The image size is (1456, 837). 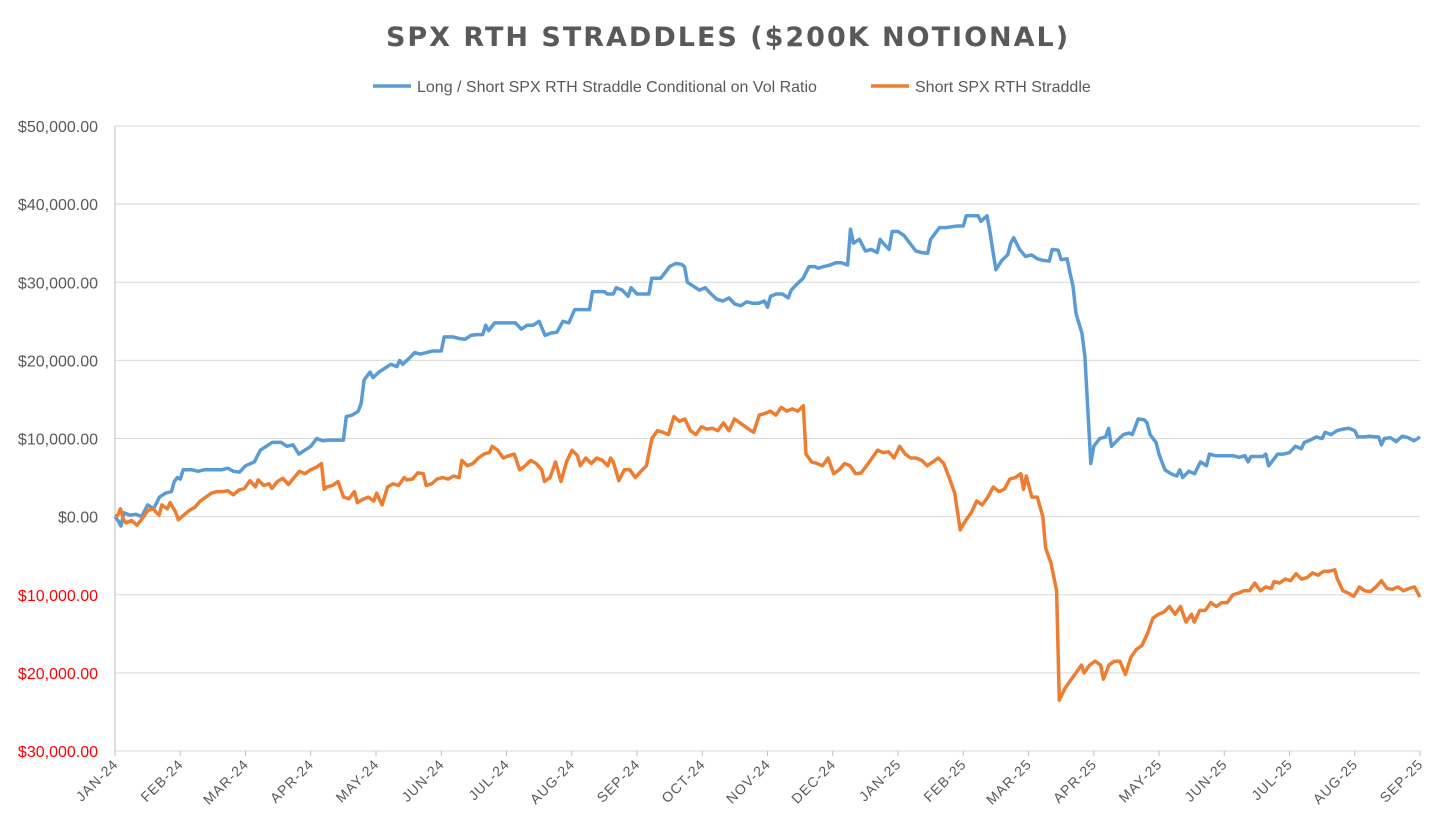 I want to click on x-tick-label: MAR-25, so click(x=1009, y=782).